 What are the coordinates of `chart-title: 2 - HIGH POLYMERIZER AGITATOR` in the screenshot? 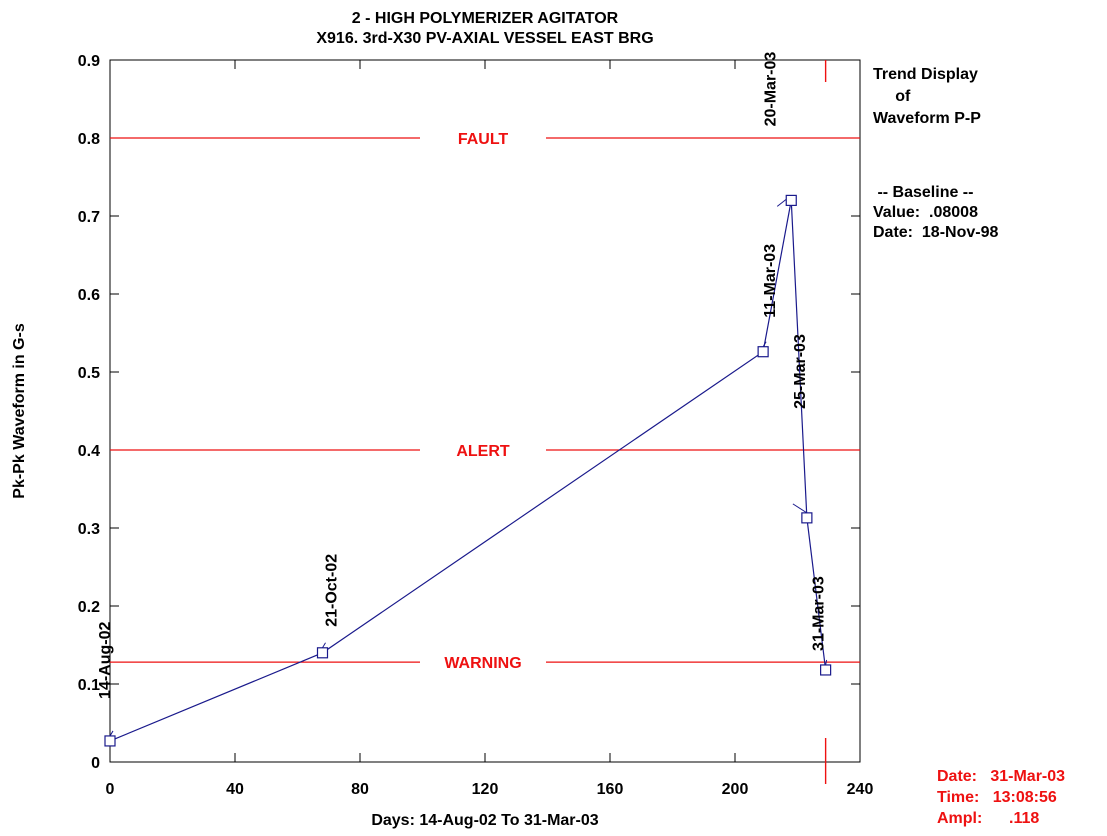 It's located at (485, 18).